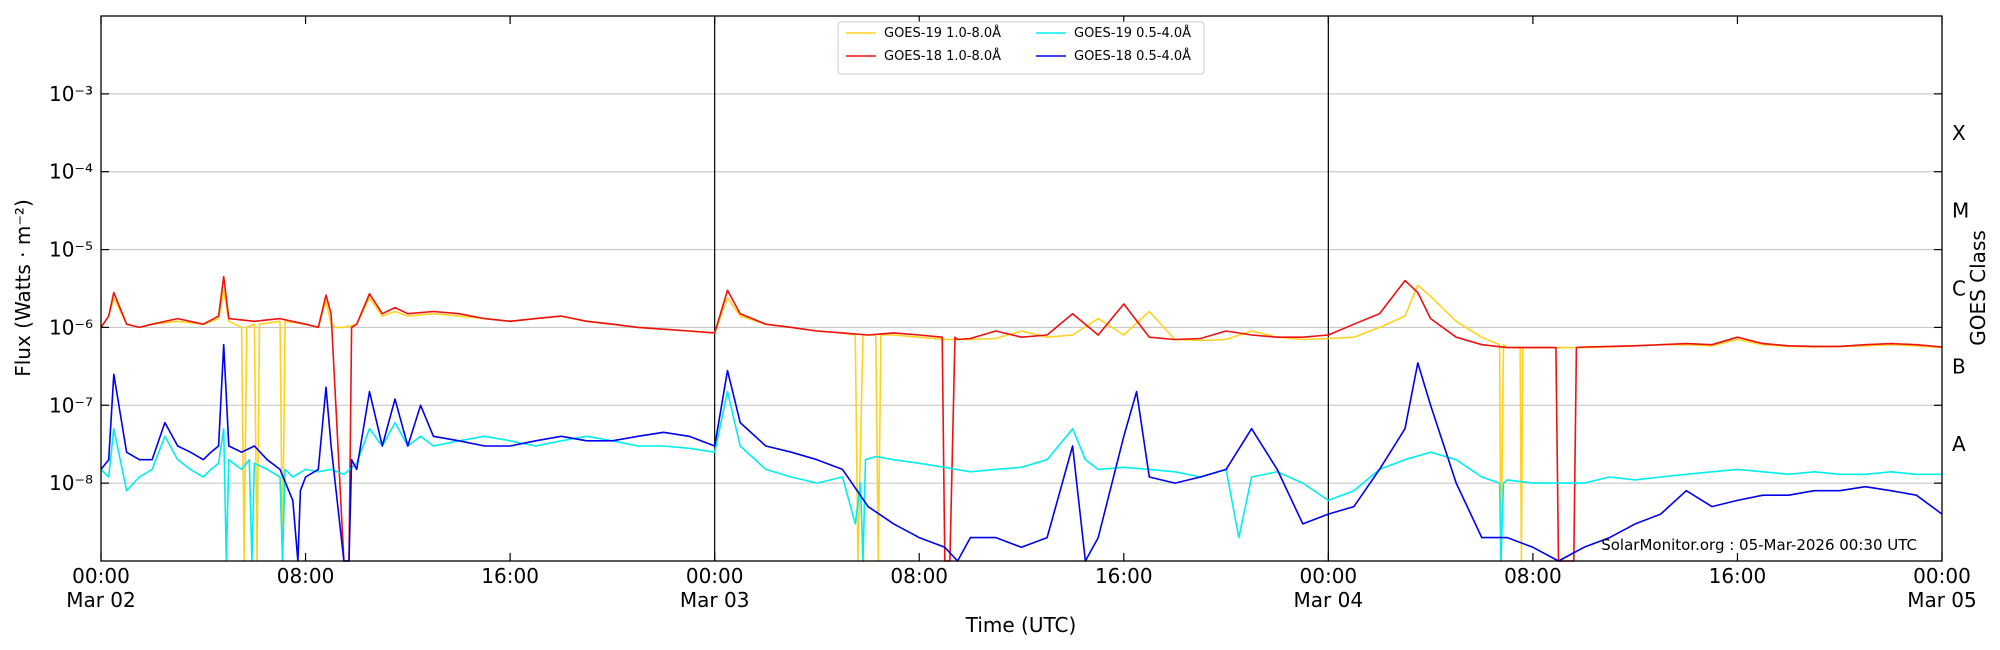 This screenshot has height=650, width=2000. I want to click on x-tick-date-label: Mar 05, so click(1942, 600).